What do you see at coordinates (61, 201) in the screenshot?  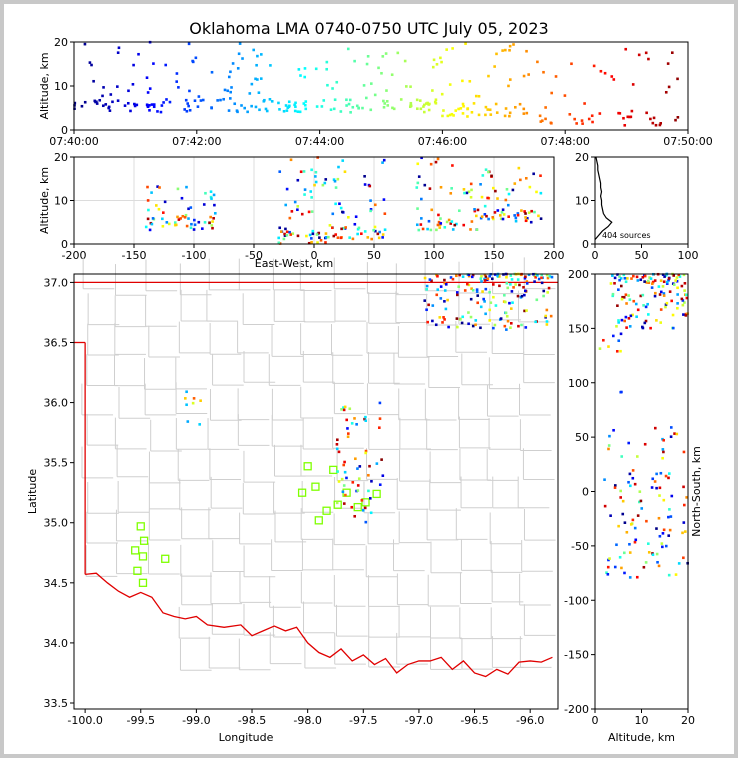 I see `y-tick-label: 10` at bounding box center [61, 201].